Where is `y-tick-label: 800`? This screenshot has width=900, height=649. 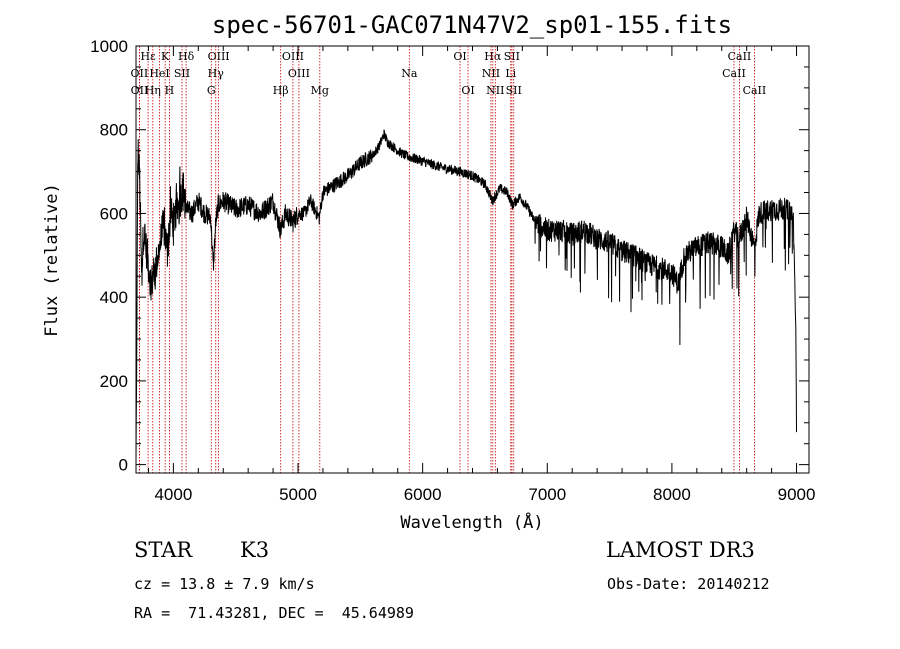
y-tick-label: 800 is located at coordinates (114, 130).